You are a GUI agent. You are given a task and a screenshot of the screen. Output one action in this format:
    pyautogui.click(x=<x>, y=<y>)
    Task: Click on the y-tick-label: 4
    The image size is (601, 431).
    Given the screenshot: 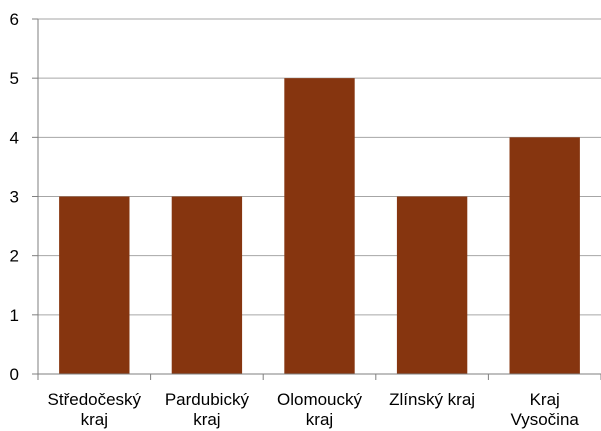 What is the action you would take?
    pyautogui.click(x=14, y=137)
    